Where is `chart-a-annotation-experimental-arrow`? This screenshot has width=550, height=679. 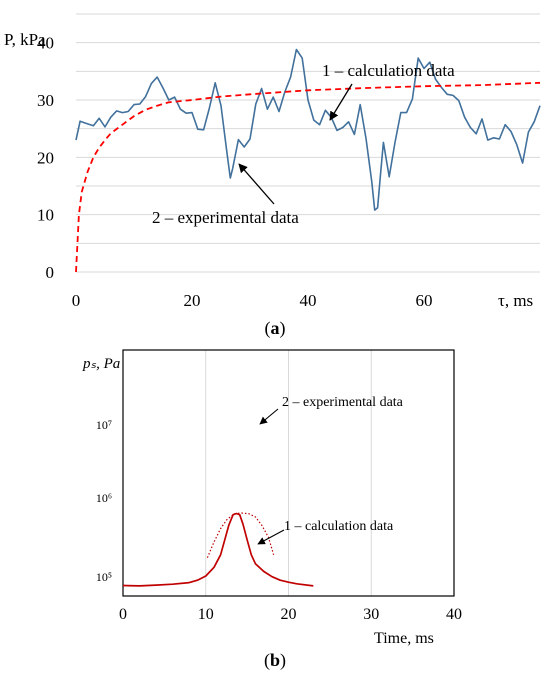
chart-a-annotation-experimental-arrow is located at coordinates (256, 184).